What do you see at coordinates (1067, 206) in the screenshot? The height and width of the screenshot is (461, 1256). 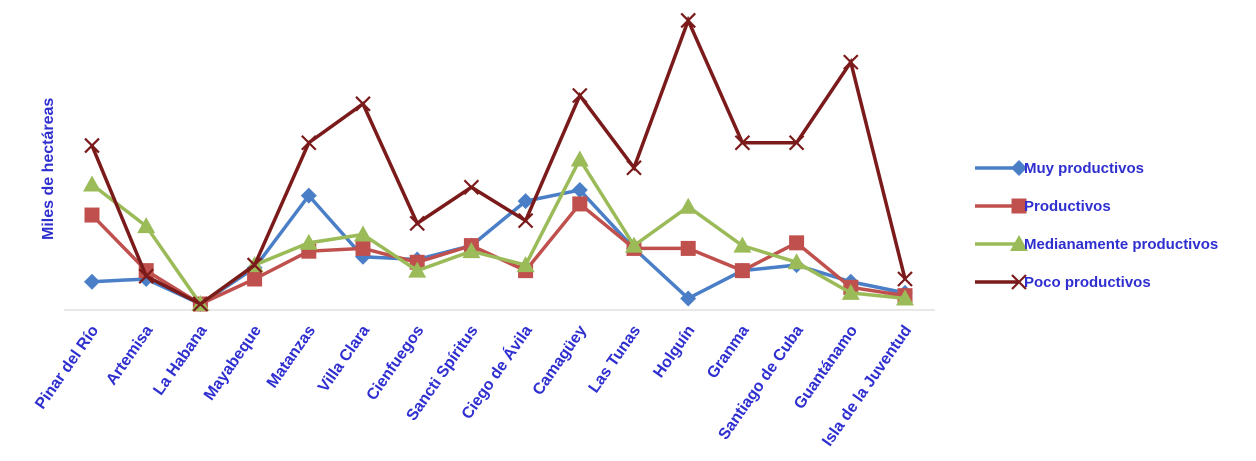 I see `legend-label: Productivos` at bounding box center [1067, 206].